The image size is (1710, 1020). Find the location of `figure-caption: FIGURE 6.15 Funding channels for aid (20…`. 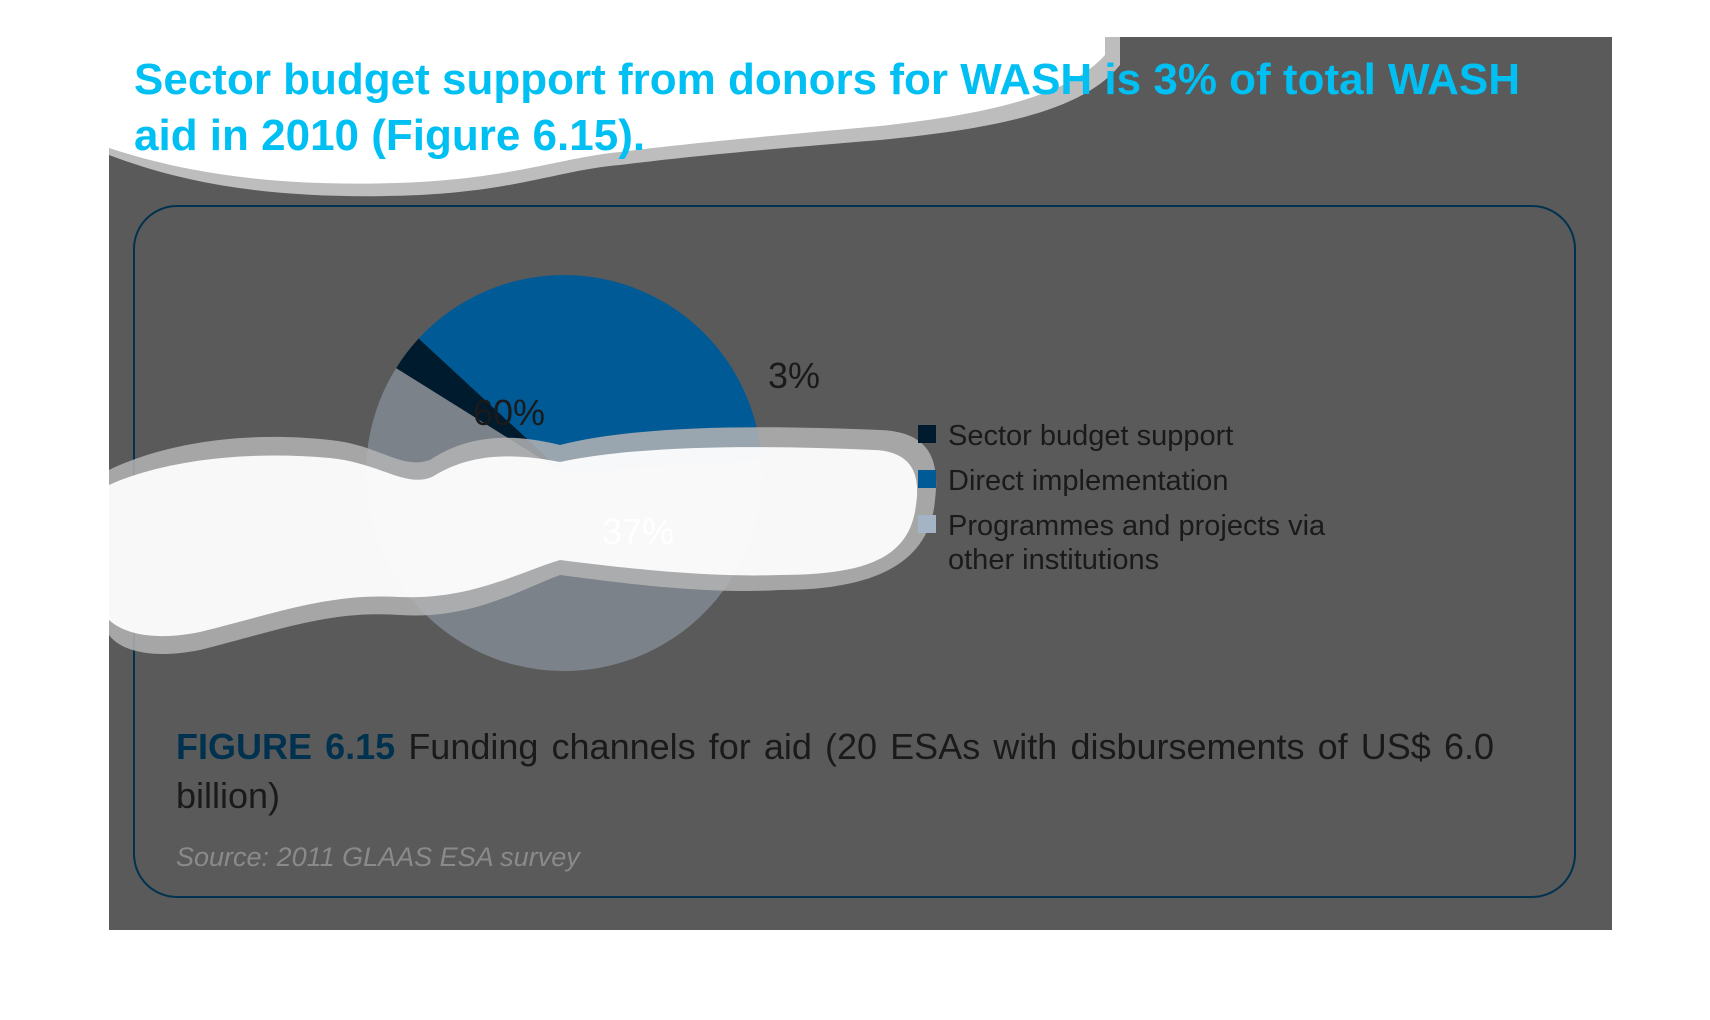

figure-caption: FIGURE 6.15 Funding channels for aid (20… is located at coordinates (835, 771).